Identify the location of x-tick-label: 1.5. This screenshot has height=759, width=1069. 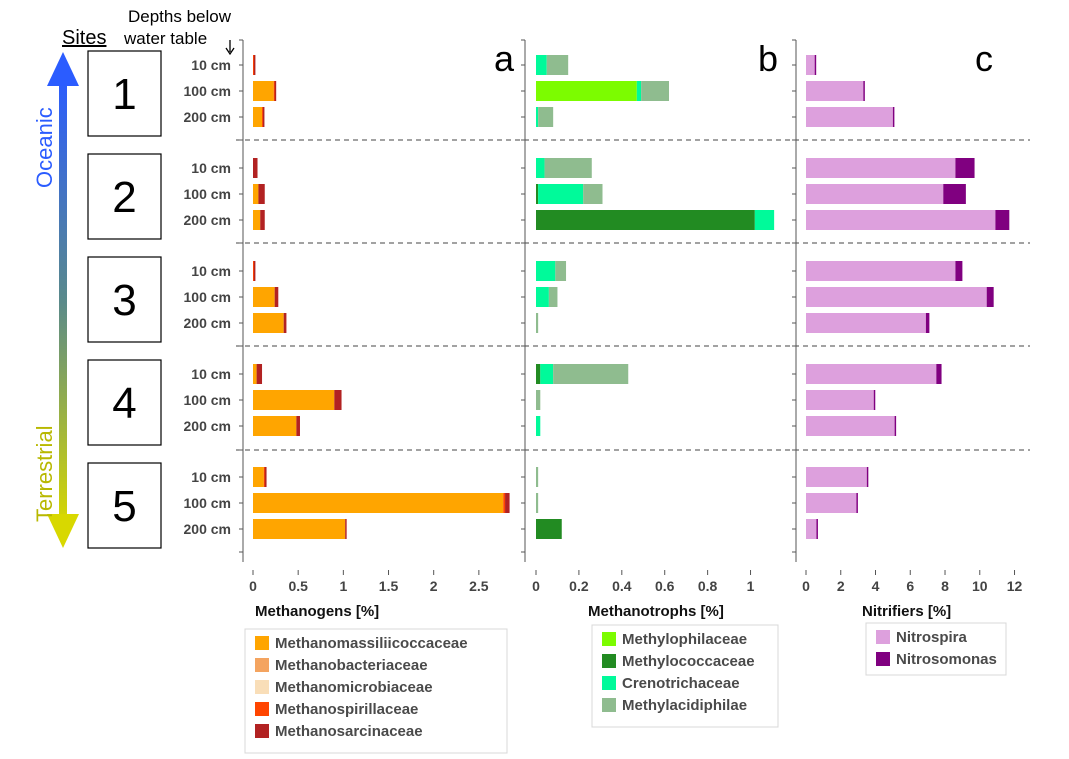
(389, 586).